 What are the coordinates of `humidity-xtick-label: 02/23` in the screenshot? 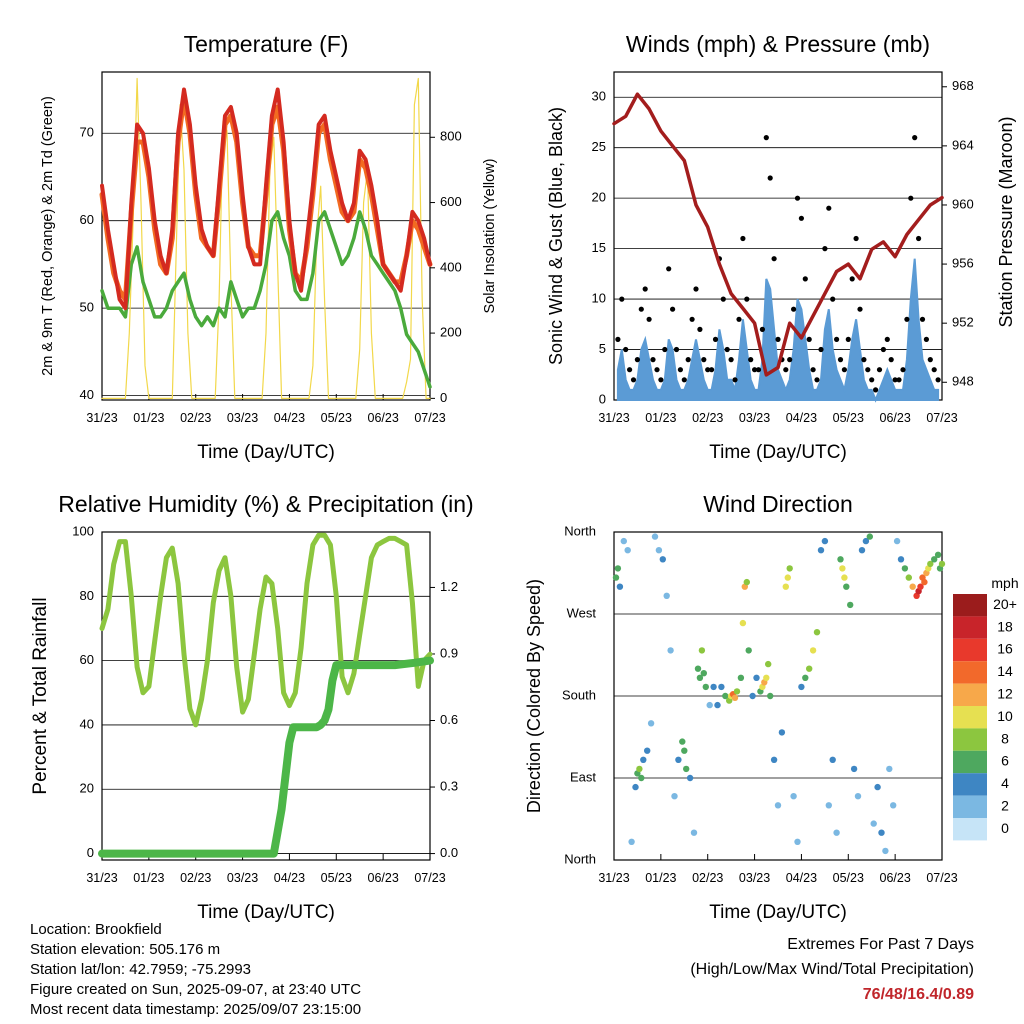 It's located at (195, 878).